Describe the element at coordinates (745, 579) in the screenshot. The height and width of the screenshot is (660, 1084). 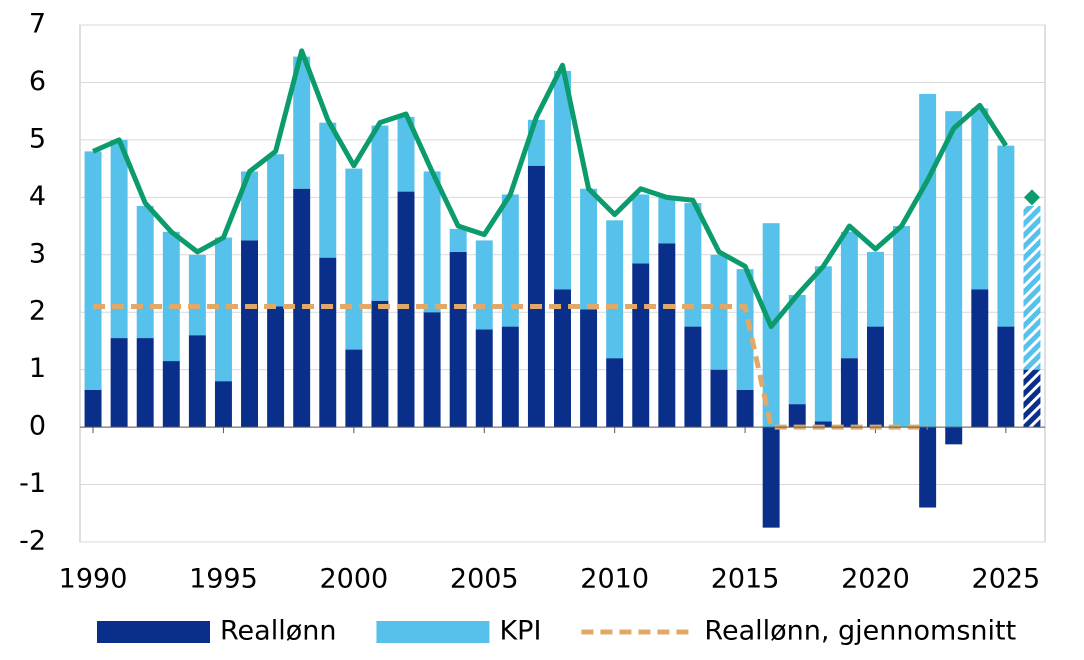
I see `x-tick-label: 2015` at that location.